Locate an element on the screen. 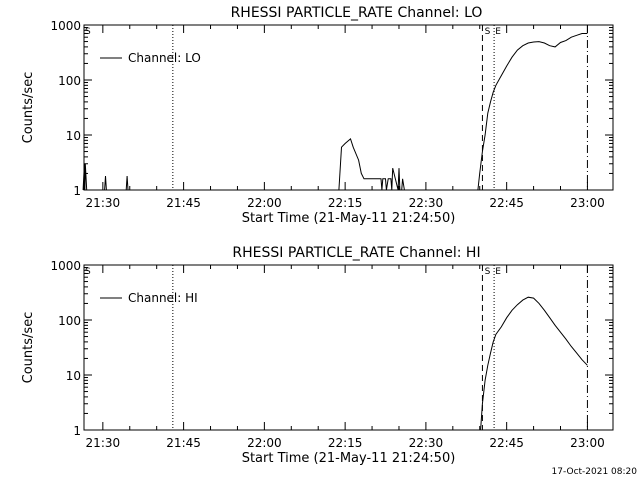 This screenshot has width=640, height=480. legend-label: Channel: LO is located at coordinates (164, 58).